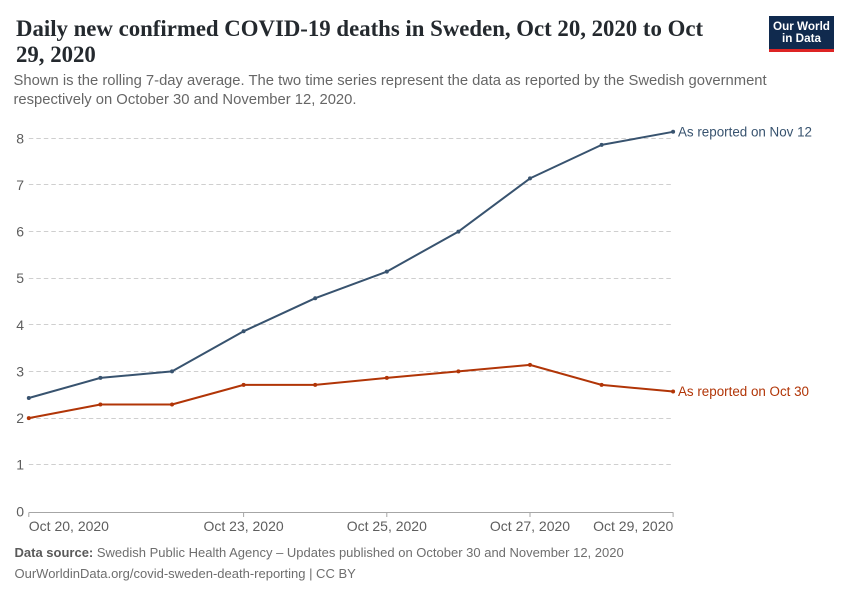  Describe the element at coordinates (20, 371) in the screenshot. I see `svg-text: 3` at that location.